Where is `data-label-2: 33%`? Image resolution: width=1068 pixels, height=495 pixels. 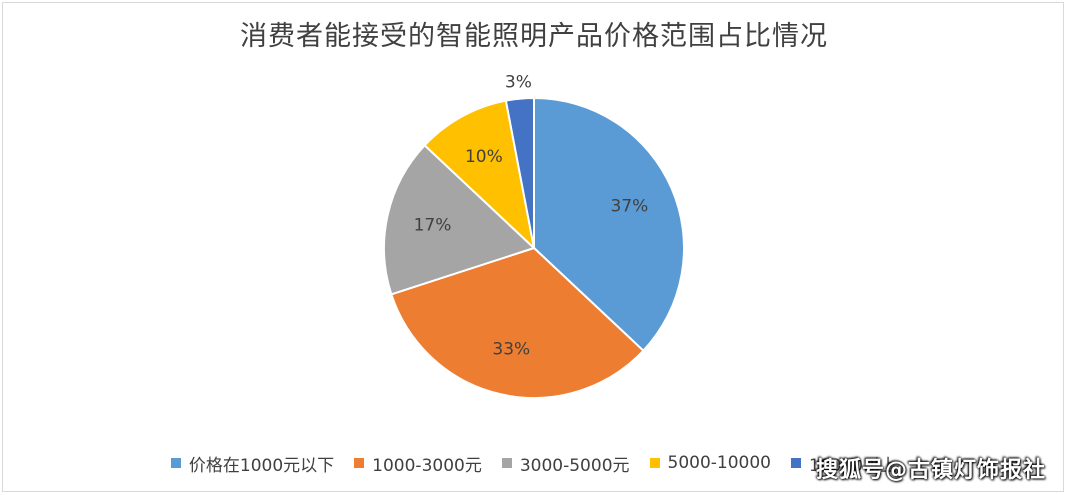
data-label-2: 33% is located at coordinates (511, 349).